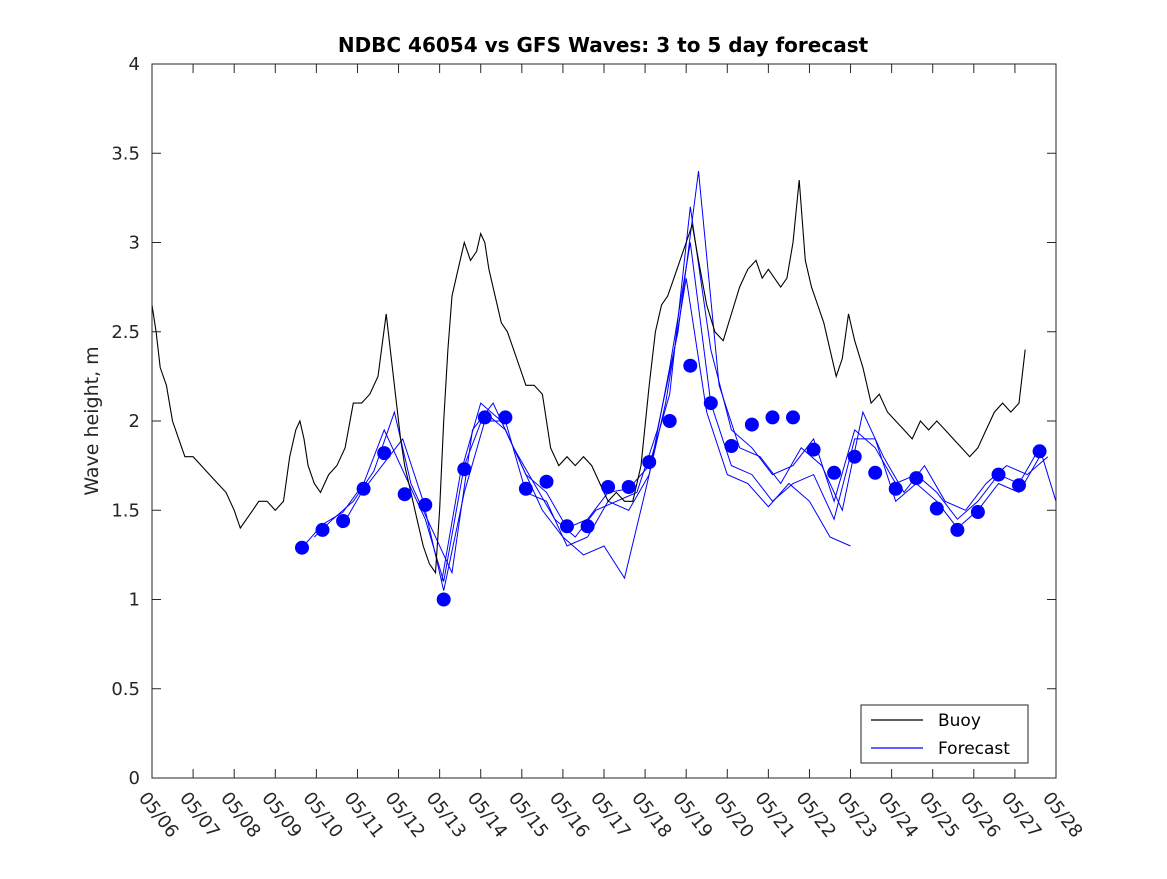 The image size is (1167, 879). Describe the element at coordinates (125, 510) in the screenshot. I see `y-tick-label: 1.5` at that location.